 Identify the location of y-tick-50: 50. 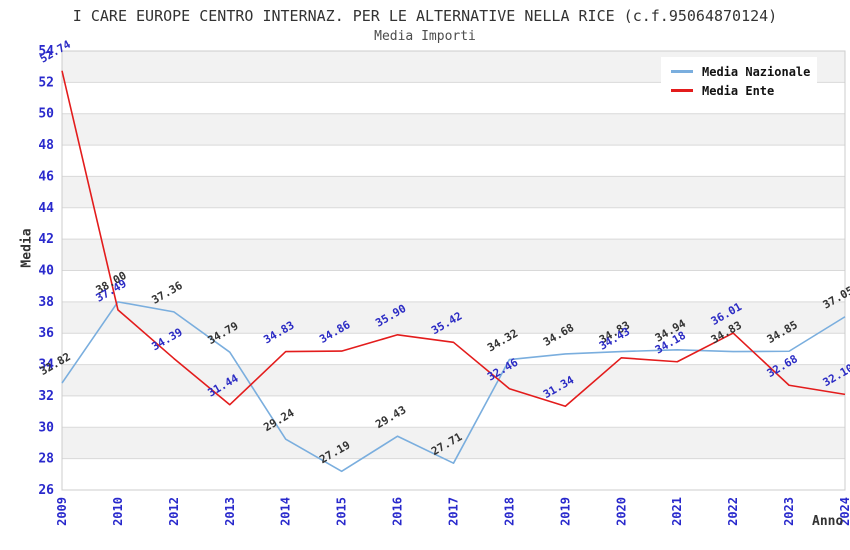
(46, 114).